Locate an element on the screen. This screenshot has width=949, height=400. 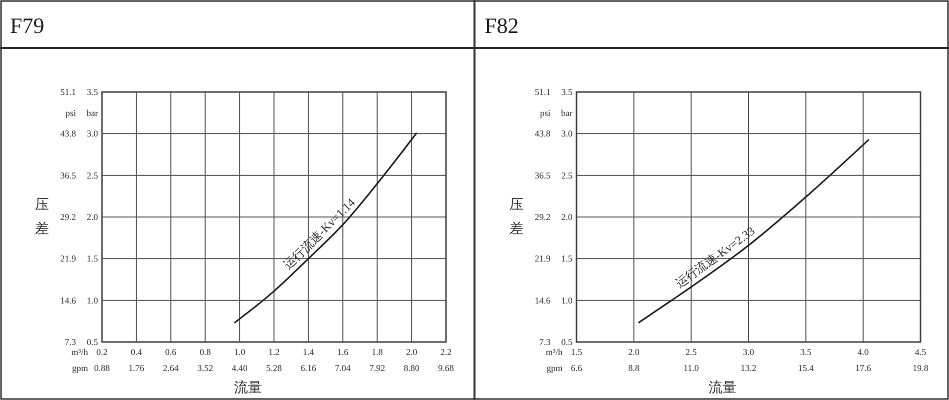
x-tick-label: 3.5 is located at coordinates (806, 352).